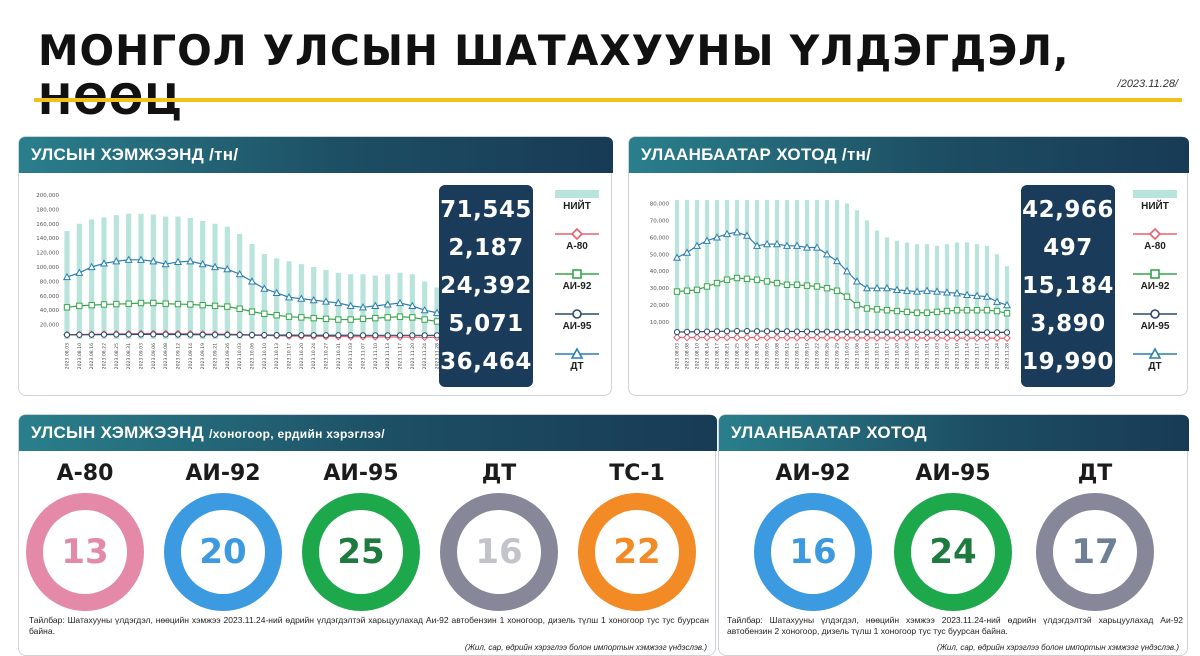 The height and width of the screenshot is (656, 1200). Describe the element at coordinates (708, 356) in the screenshot. I see `ub-x-tick: 2023.08.14` at that location.